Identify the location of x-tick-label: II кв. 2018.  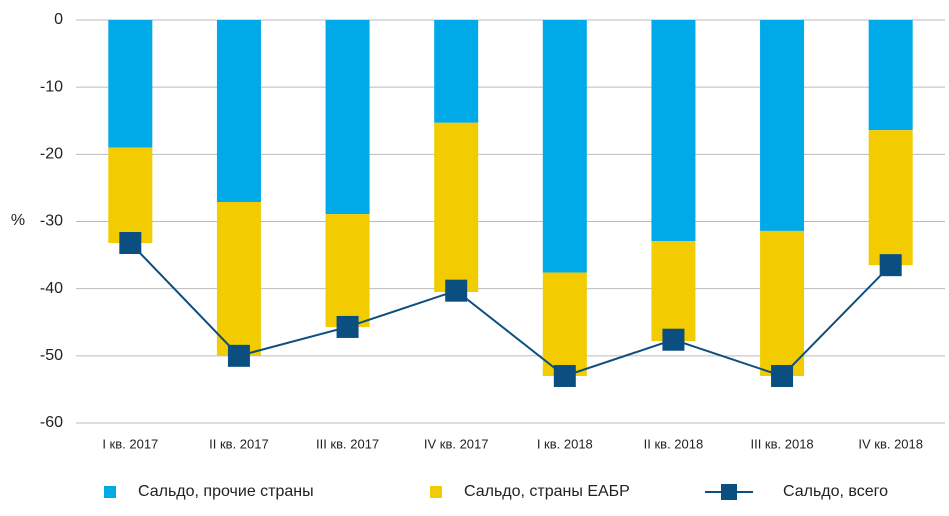
(674, 443).